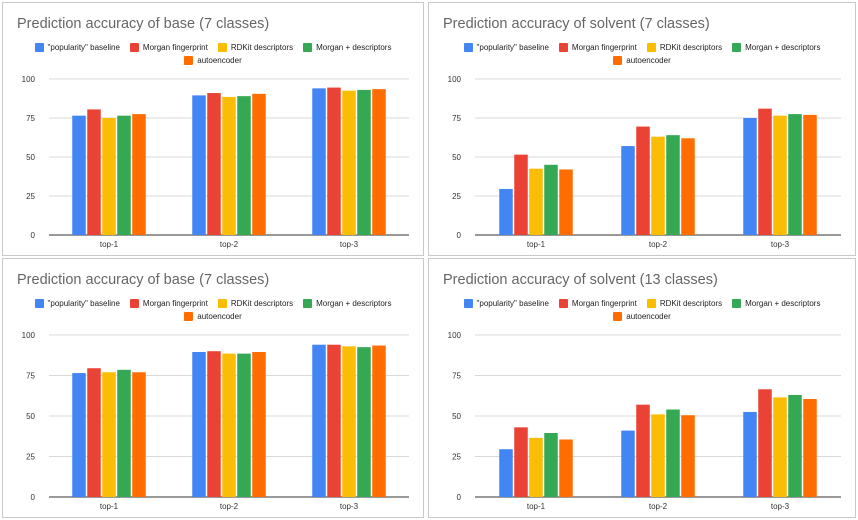  I want to click on legend-item: Morgan + descriptors, so click(776, 47).